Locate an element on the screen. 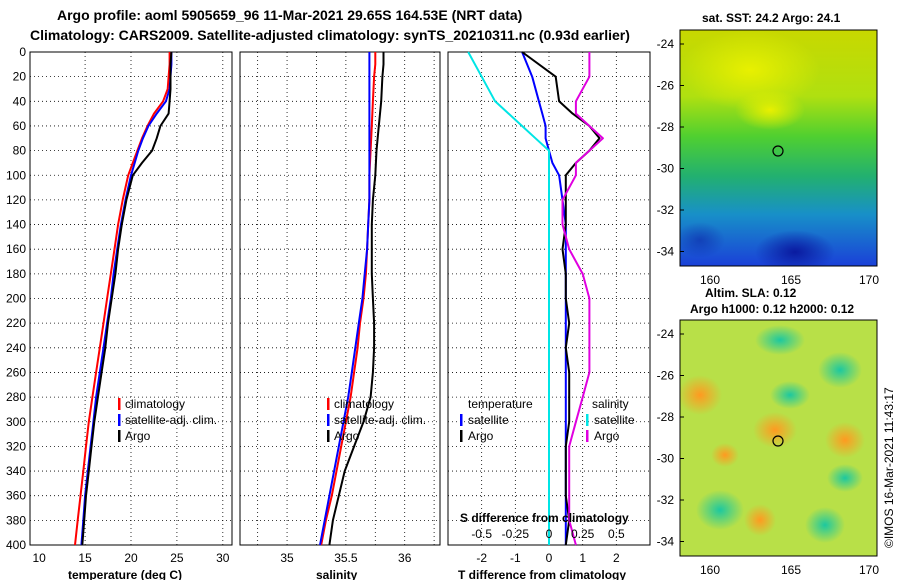 The width and height of the screenshot is (900, 580). legend-label-sal-argo: Argo is located at coordinates (607, 436).